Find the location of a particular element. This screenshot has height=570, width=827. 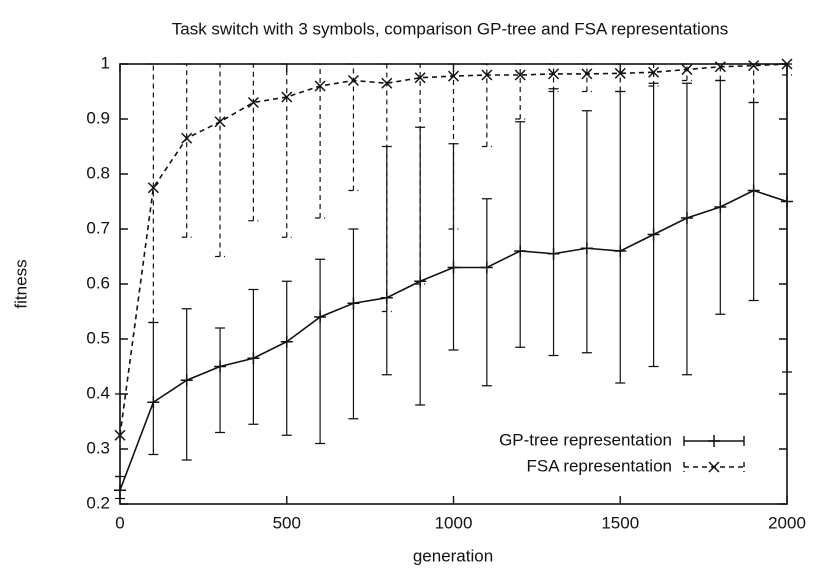

x-tick-label: 0 is located at coordinates (119, 522).